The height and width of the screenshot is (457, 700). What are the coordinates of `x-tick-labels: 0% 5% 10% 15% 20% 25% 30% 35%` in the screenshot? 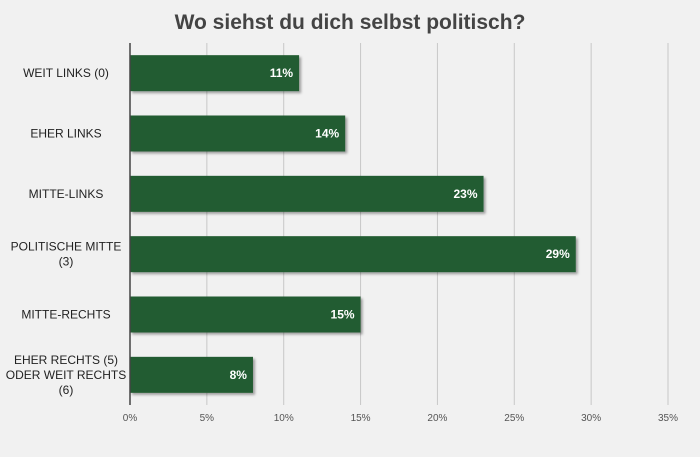 It's located at (400, 418).